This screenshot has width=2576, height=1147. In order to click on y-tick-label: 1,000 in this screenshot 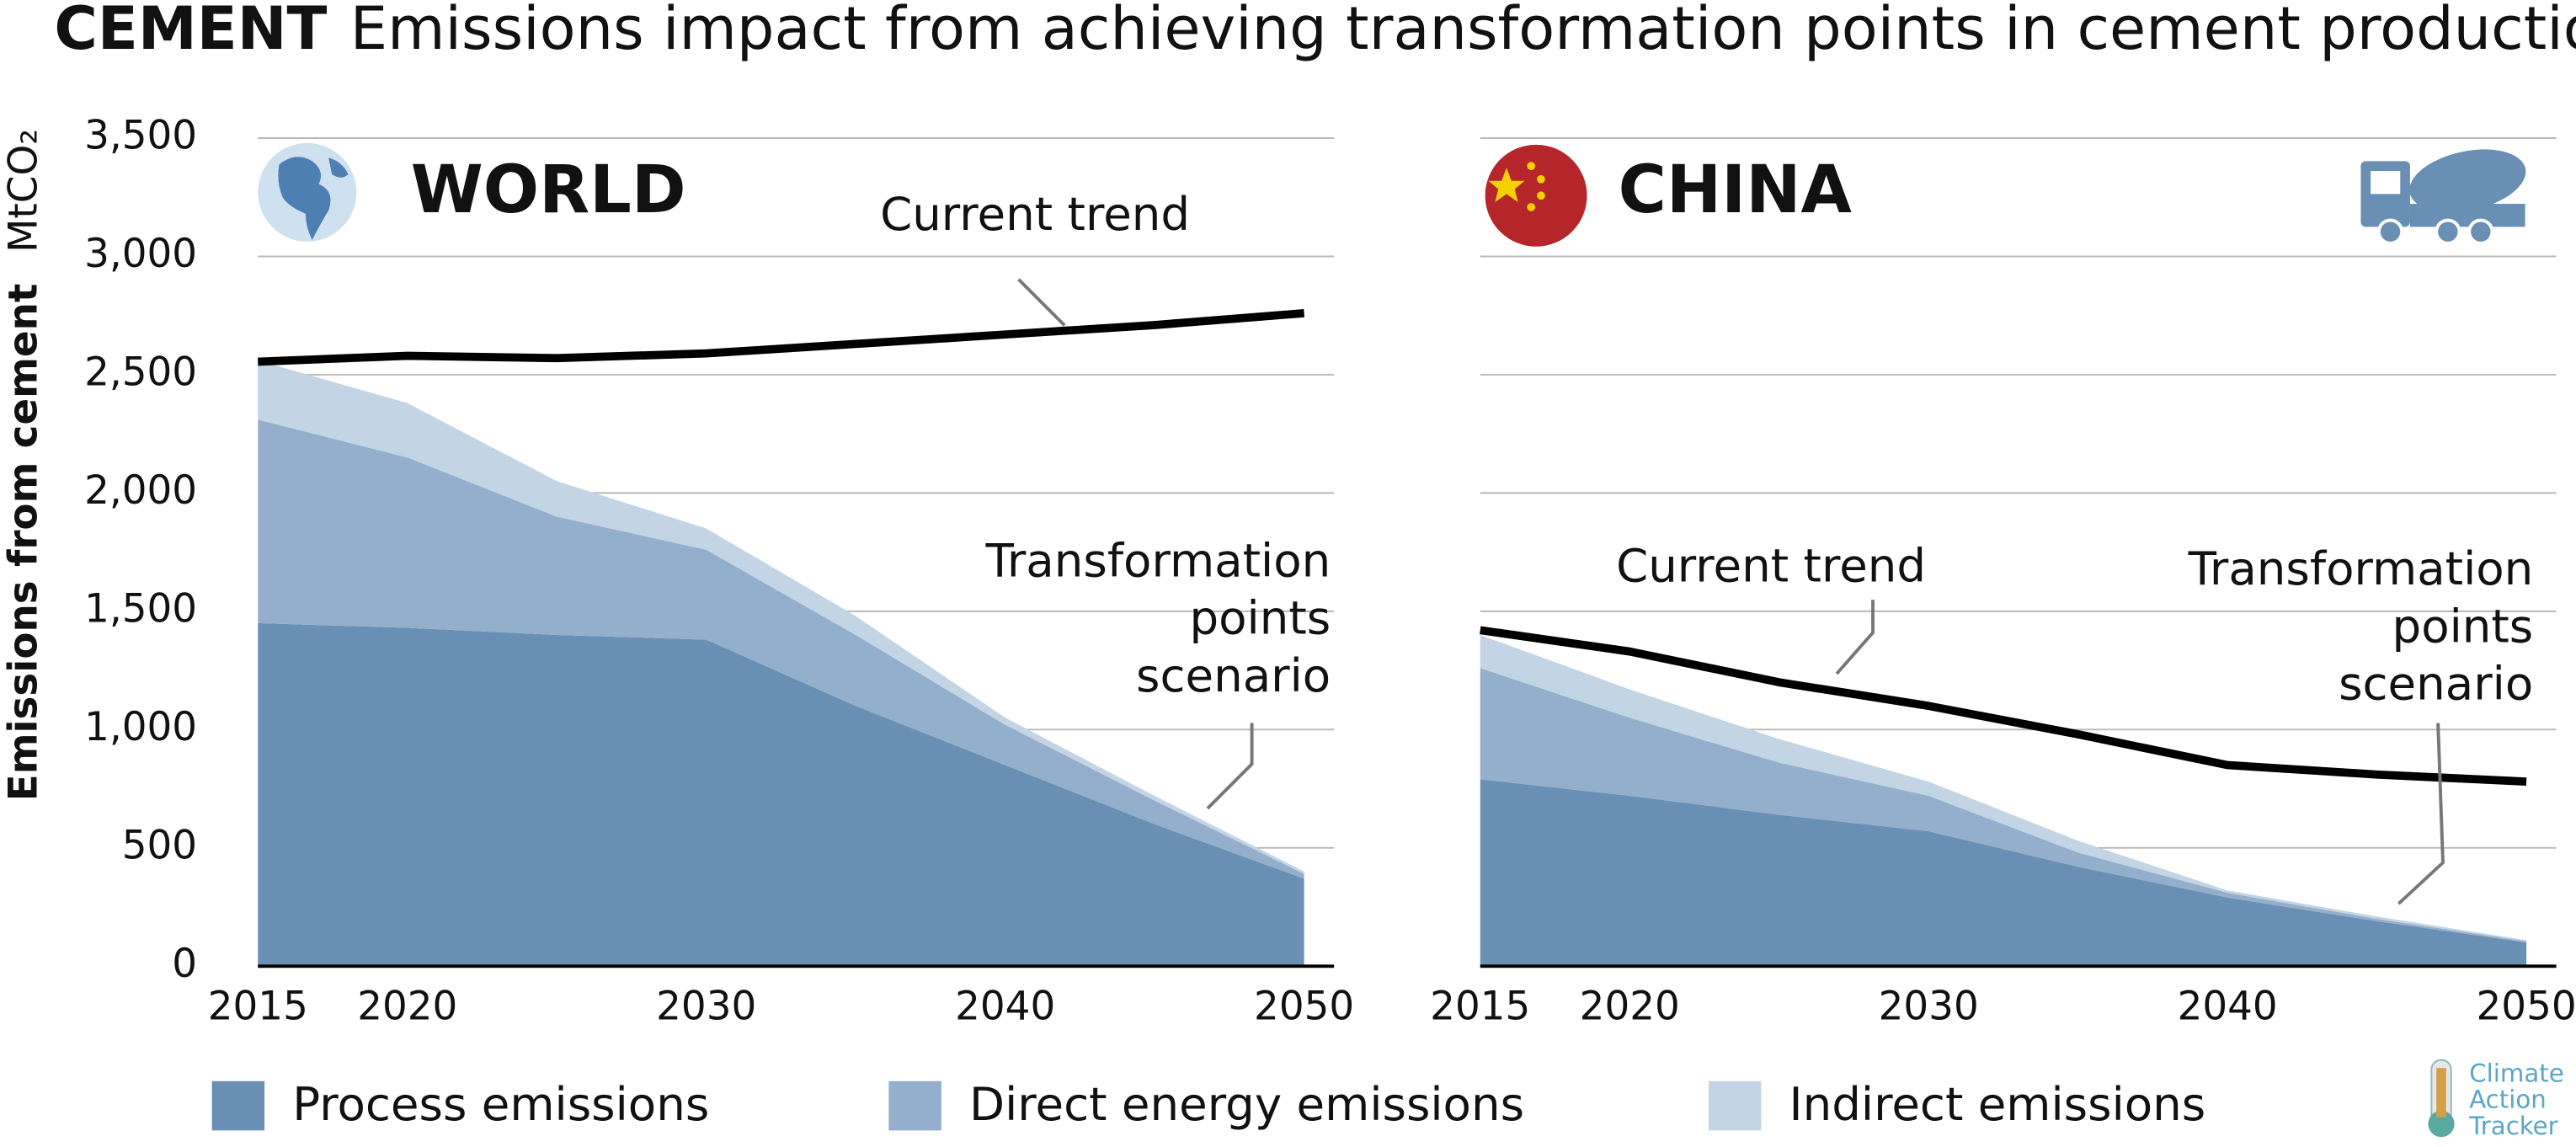, I will do `click(140, 727)`.